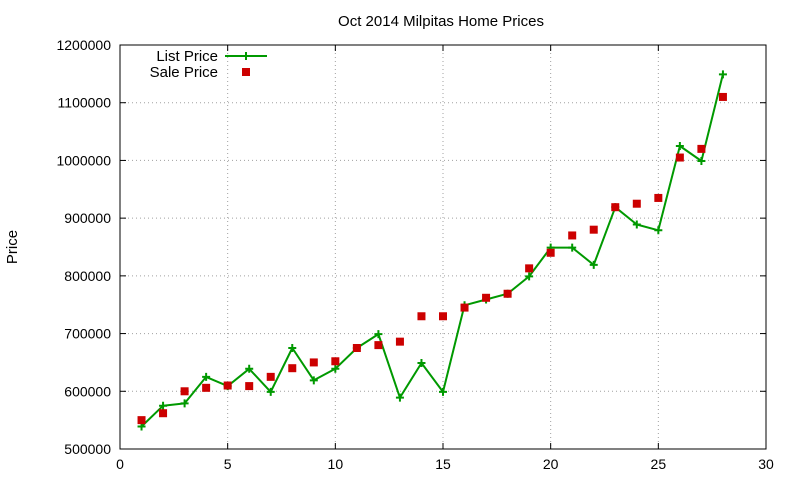 The height and width of the screenshot is (480, 800). I want to click on legend-label-sale-price: Sale Price, so click(184, 72).